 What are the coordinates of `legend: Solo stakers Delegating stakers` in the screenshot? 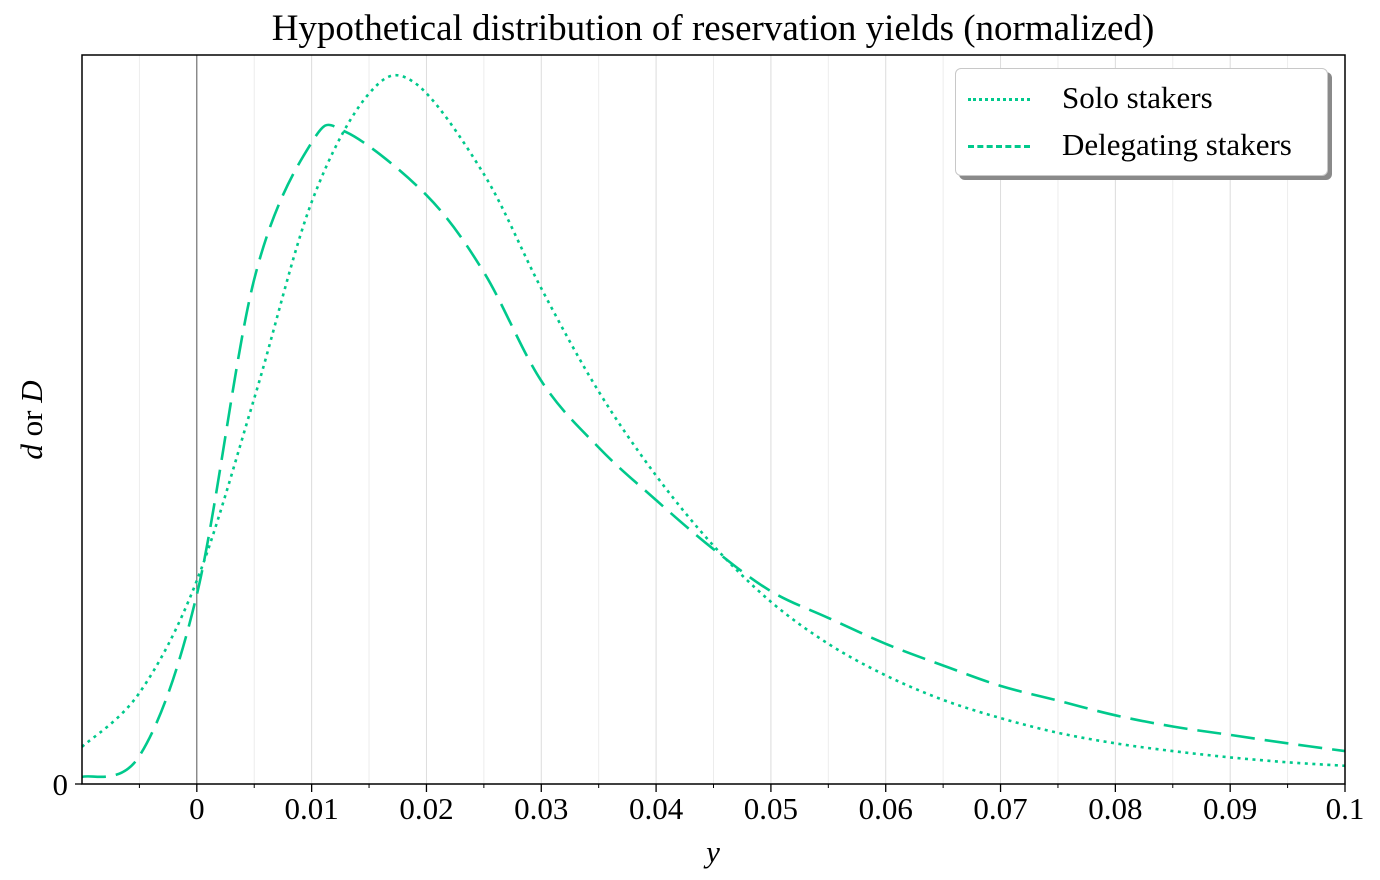 It's located at (1141, 122).